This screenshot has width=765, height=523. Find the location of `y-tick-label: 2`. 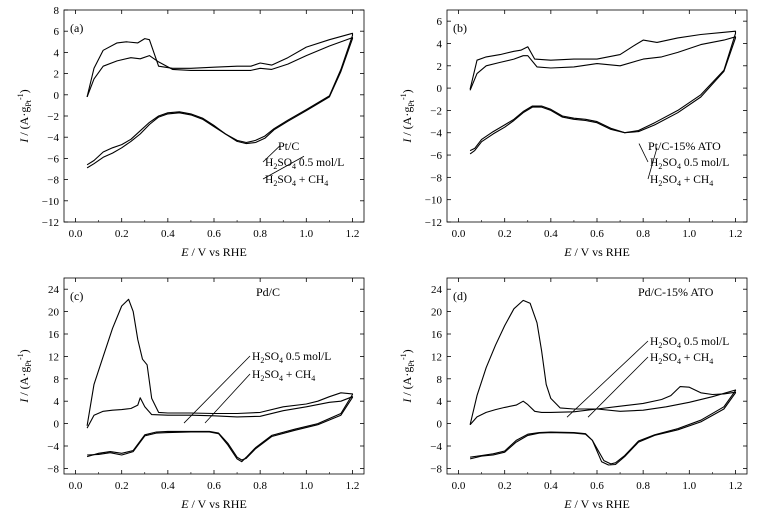

y-tick-label: 2 is located at coordinates (57, 75).